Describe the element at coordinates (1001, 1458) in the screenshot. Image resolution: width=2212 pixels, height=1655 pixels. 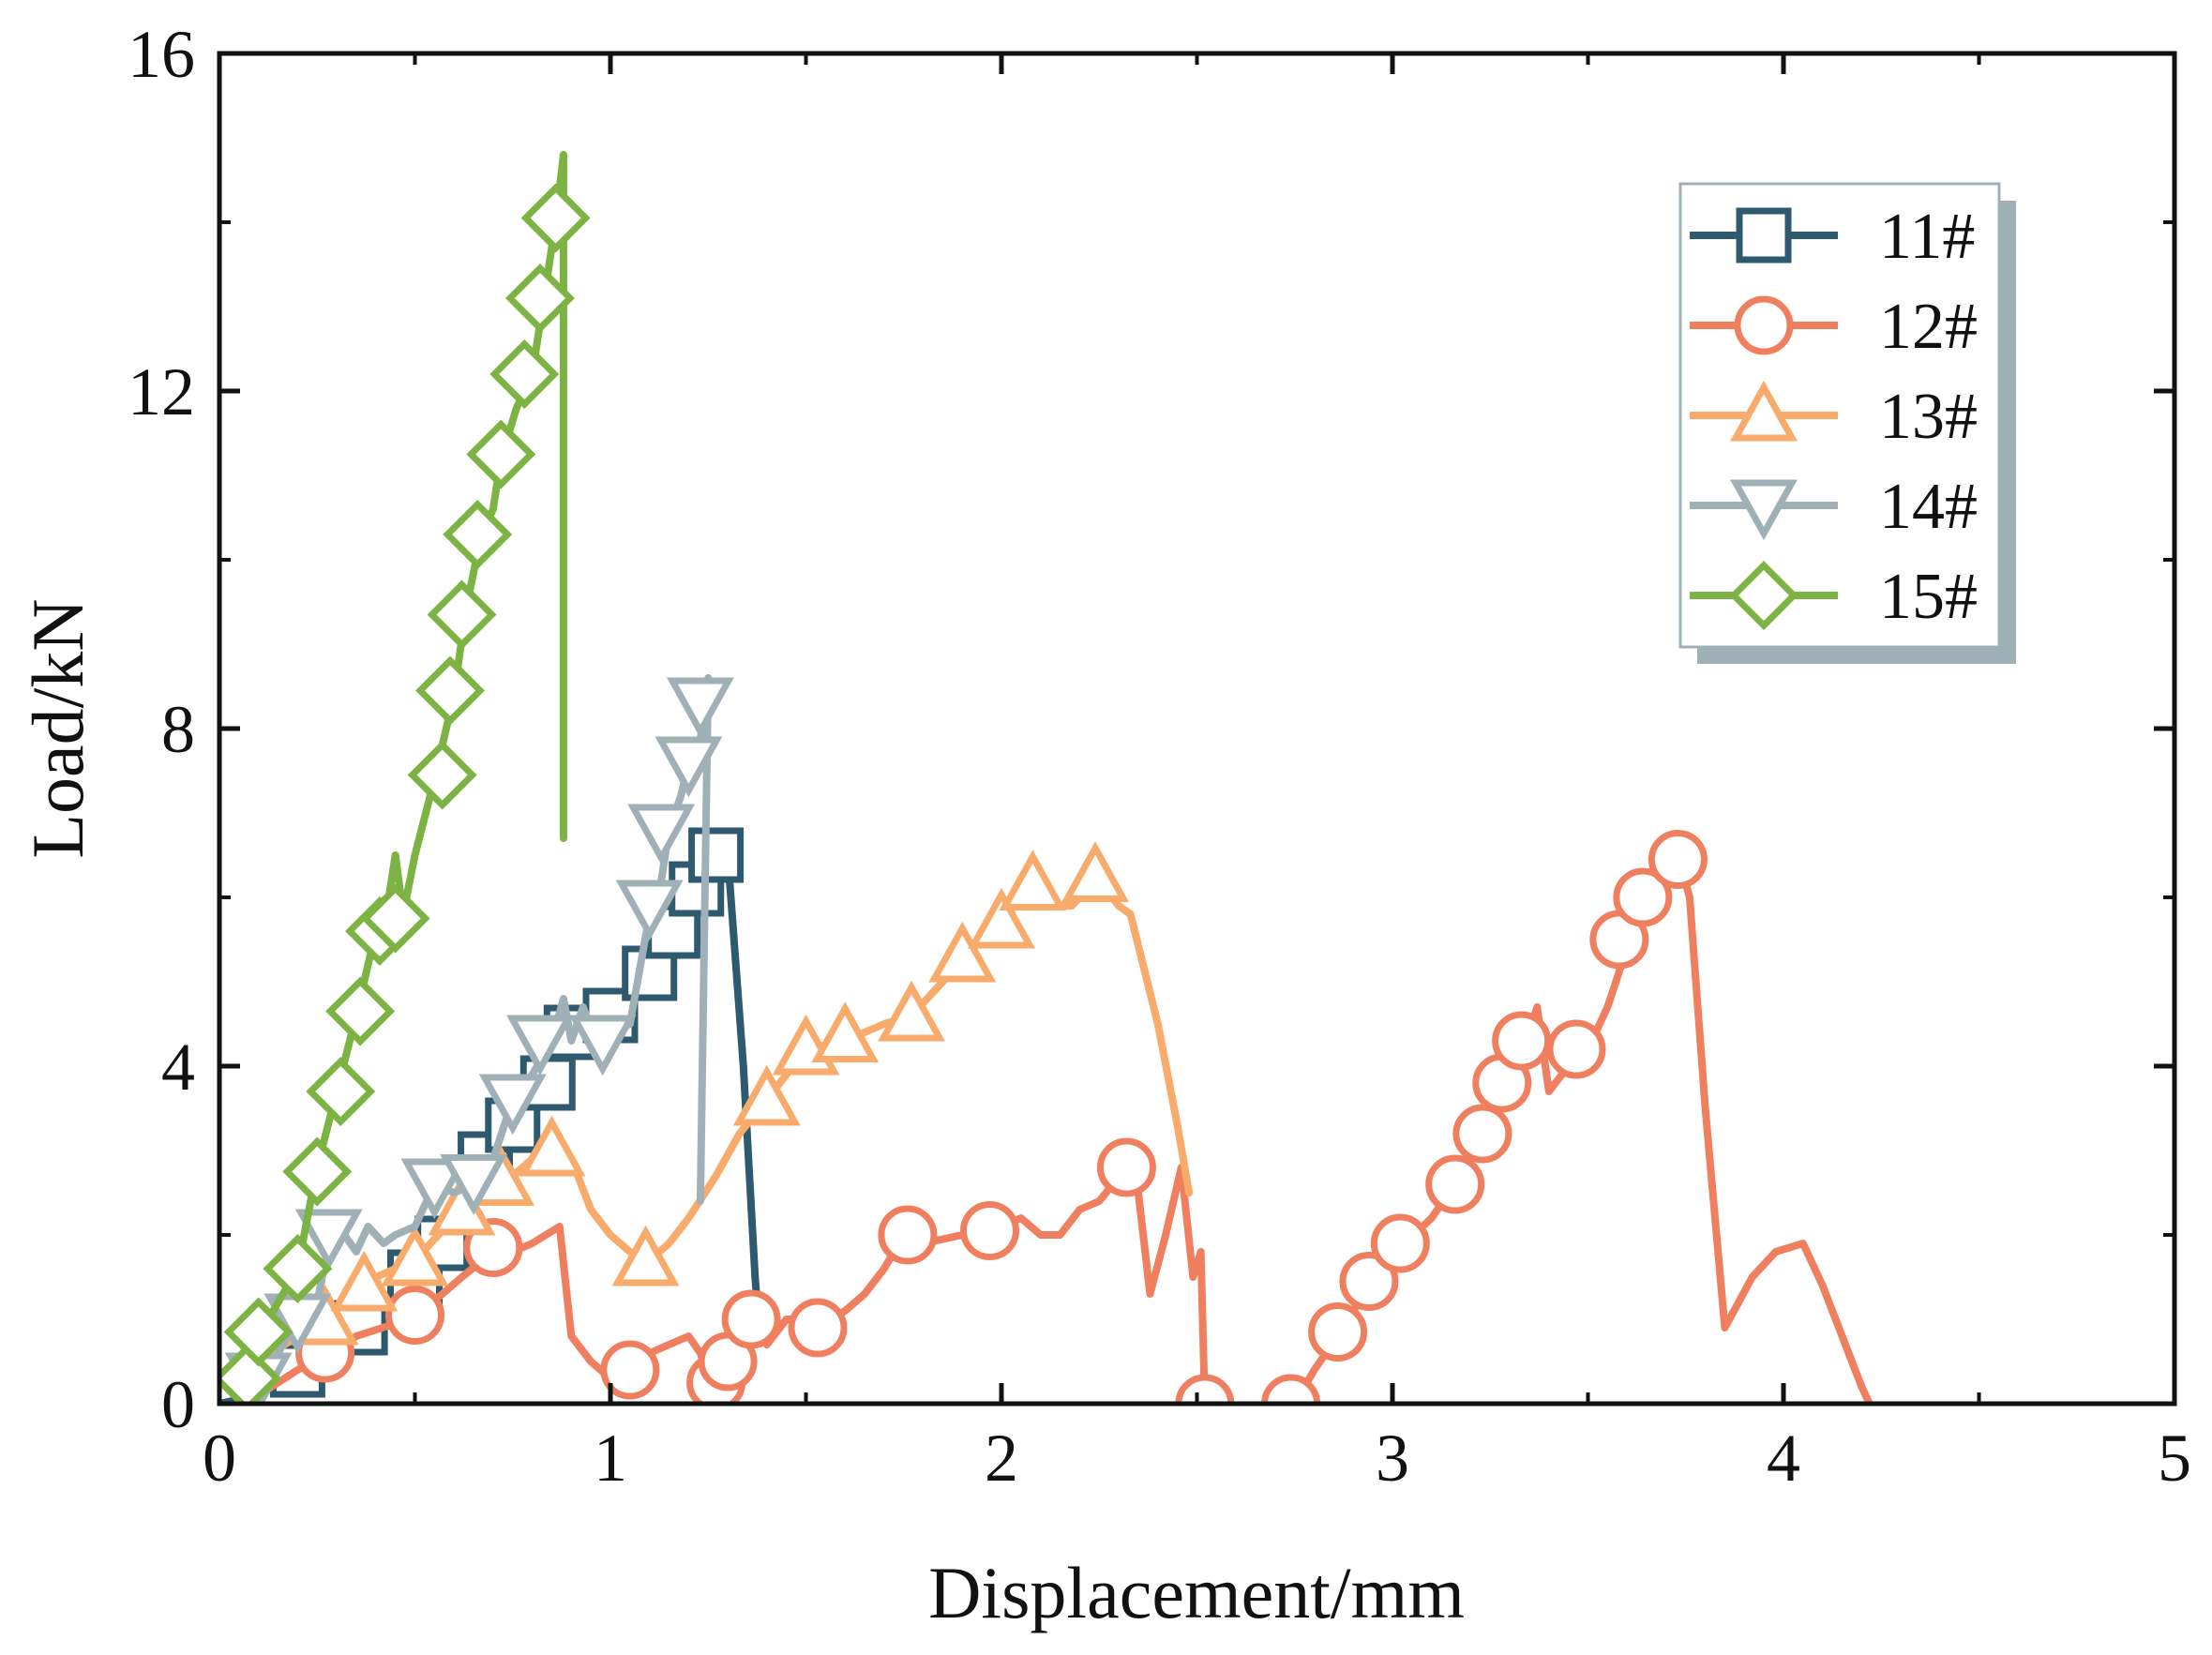
I see `x-tick-label: 2` at that location.